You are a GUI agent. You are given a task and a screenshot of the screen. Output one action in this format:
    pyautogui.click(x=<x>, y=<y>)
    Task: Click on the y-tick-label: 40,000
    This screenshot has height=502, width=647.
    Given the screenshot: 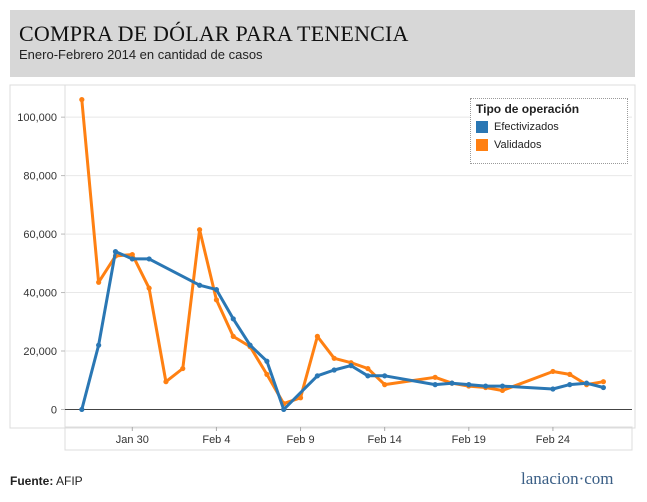 What is the action you would take?
    pyautogui.click(x=40, y=294)
    